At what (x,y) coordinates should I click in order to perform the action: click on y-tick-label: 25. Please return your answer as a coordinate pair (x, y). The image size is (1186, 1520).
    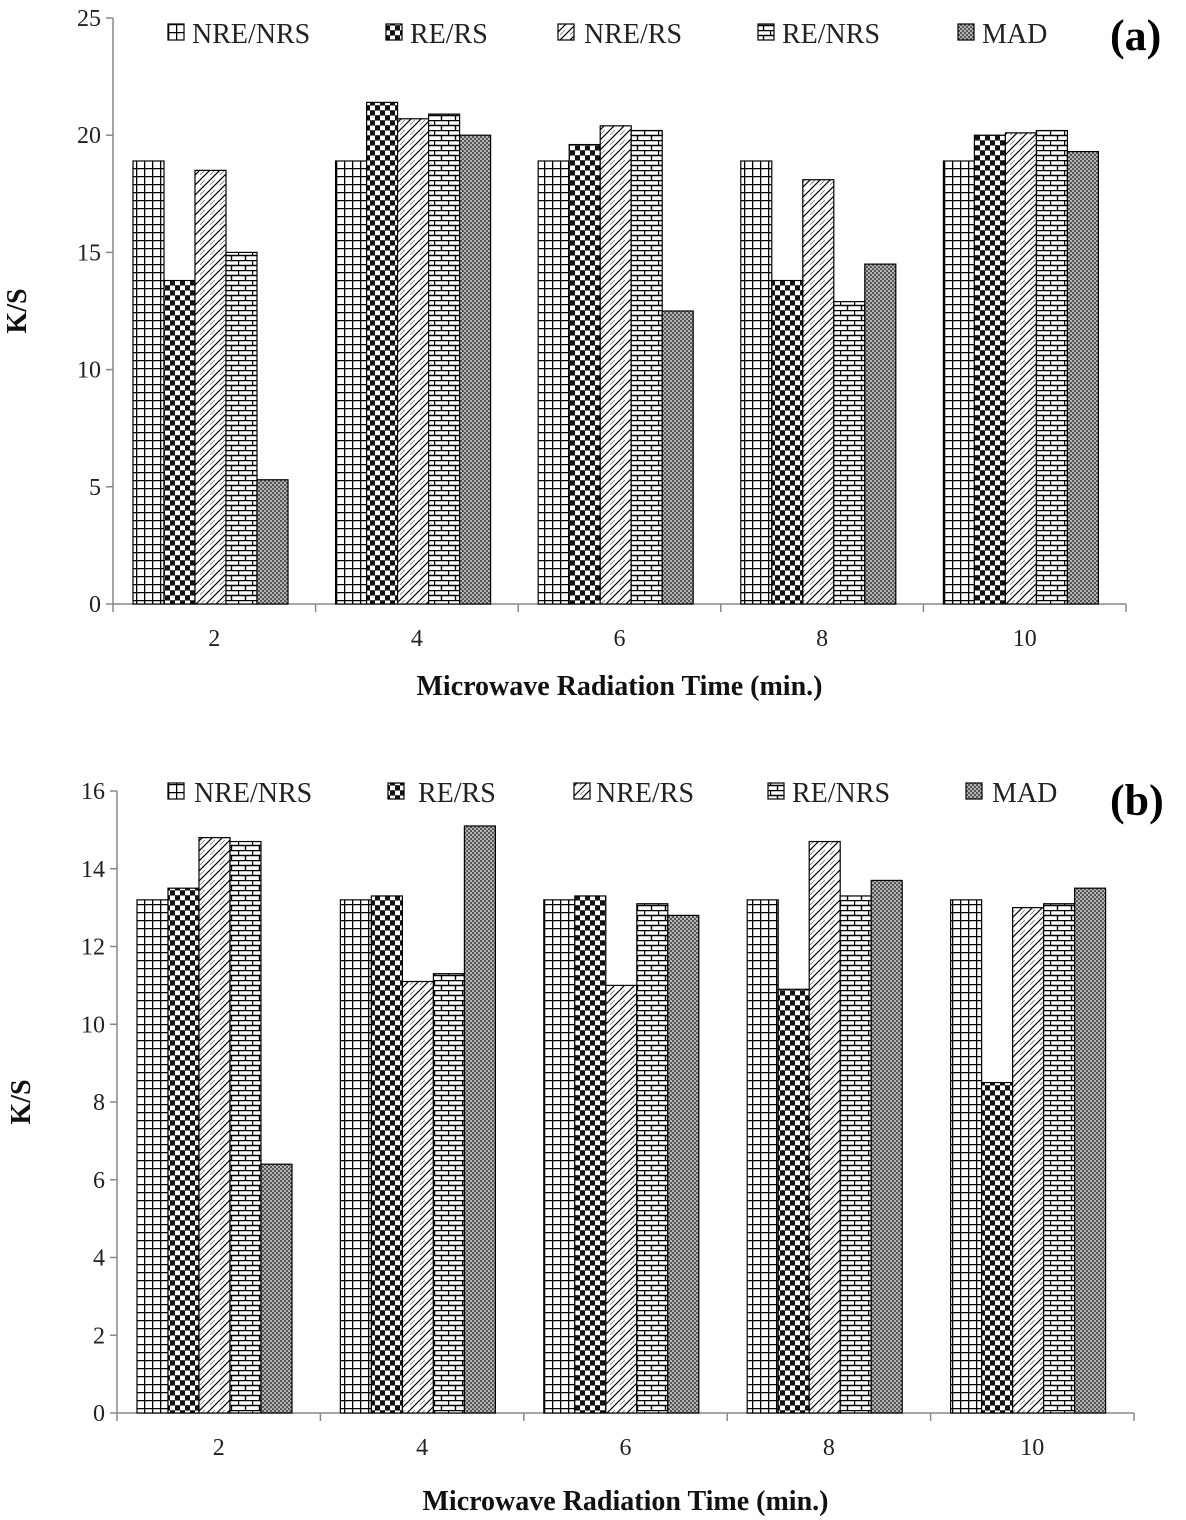
    Looking at the image, I should click on (89, 19).